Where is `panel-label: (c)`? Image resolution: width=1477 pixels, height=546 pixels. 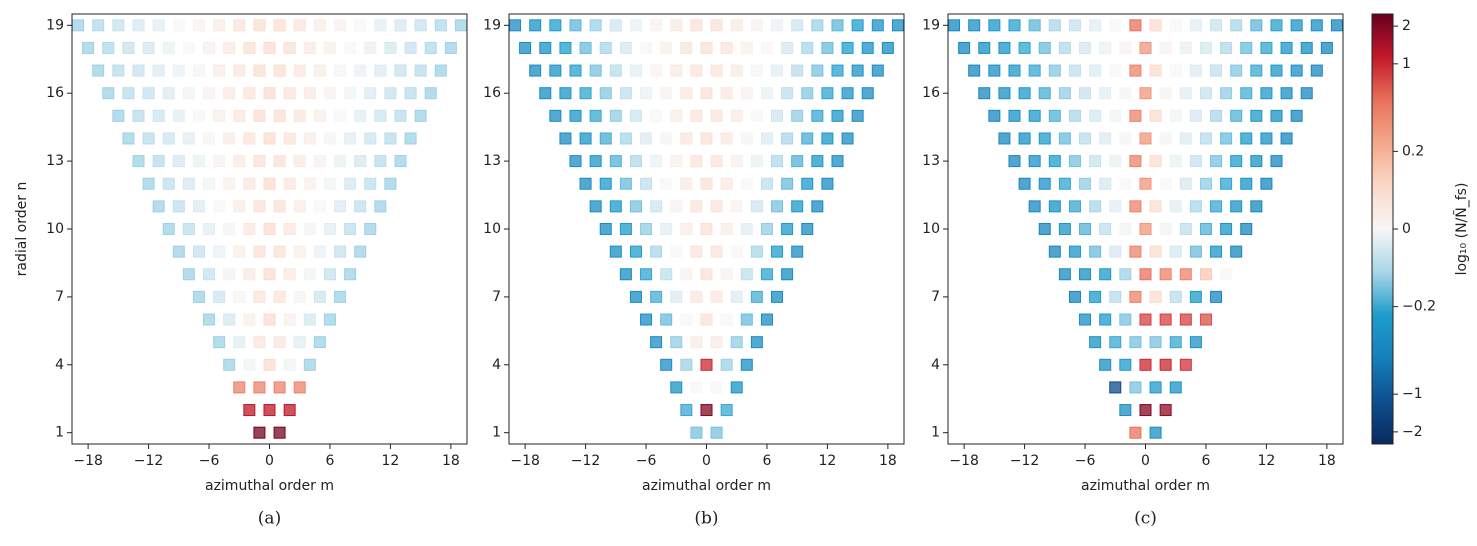
panel-label: (c) is located at coordinates (1145, 519).